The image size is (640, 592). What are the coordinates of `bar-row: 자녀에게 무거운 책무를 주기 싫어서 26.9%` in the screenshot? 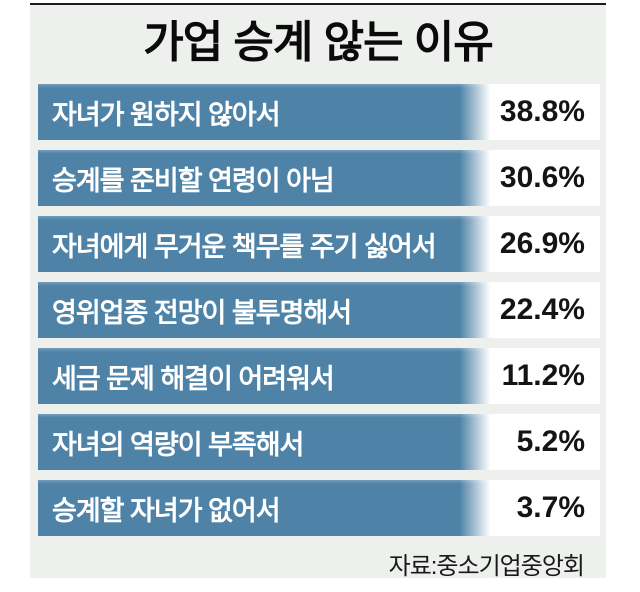 It's located at (319, 244).